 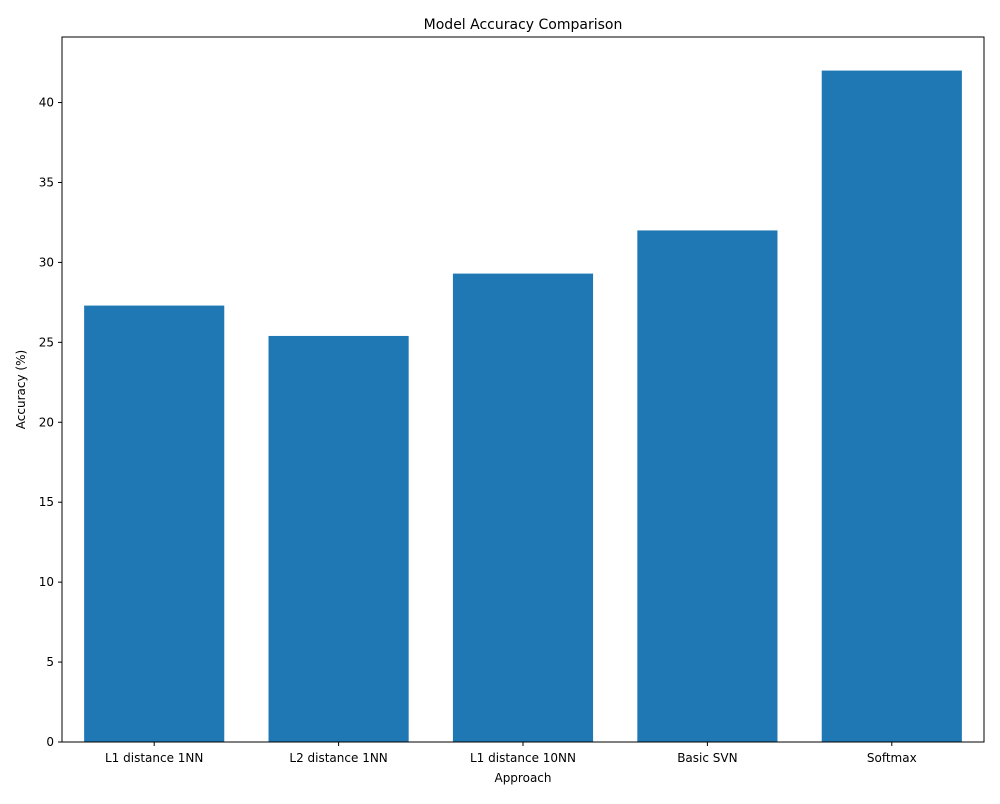 I want to click on bar-softmax, so click(x=891, y=406).